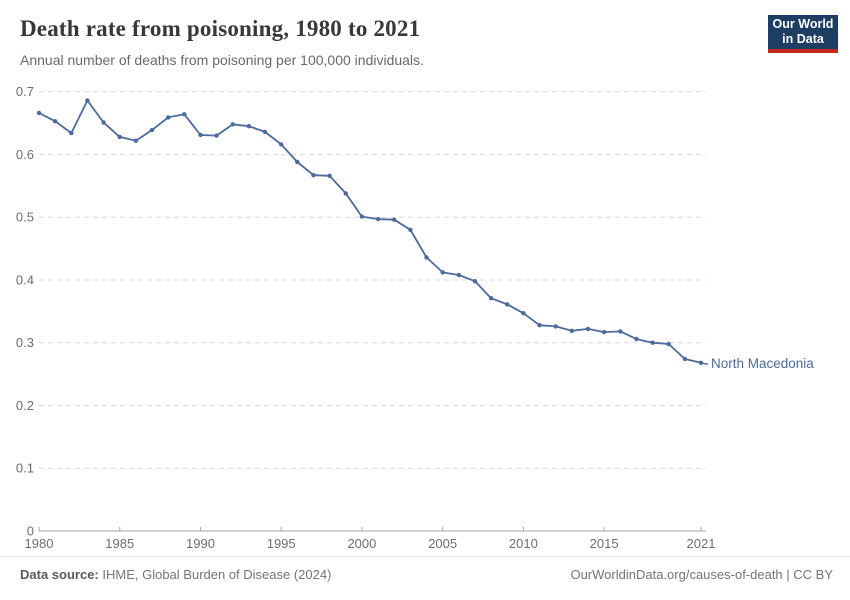 The width and height of the screenshot is (850, 600). I want to click on x-tick-label: 2010, so click(523, 543).